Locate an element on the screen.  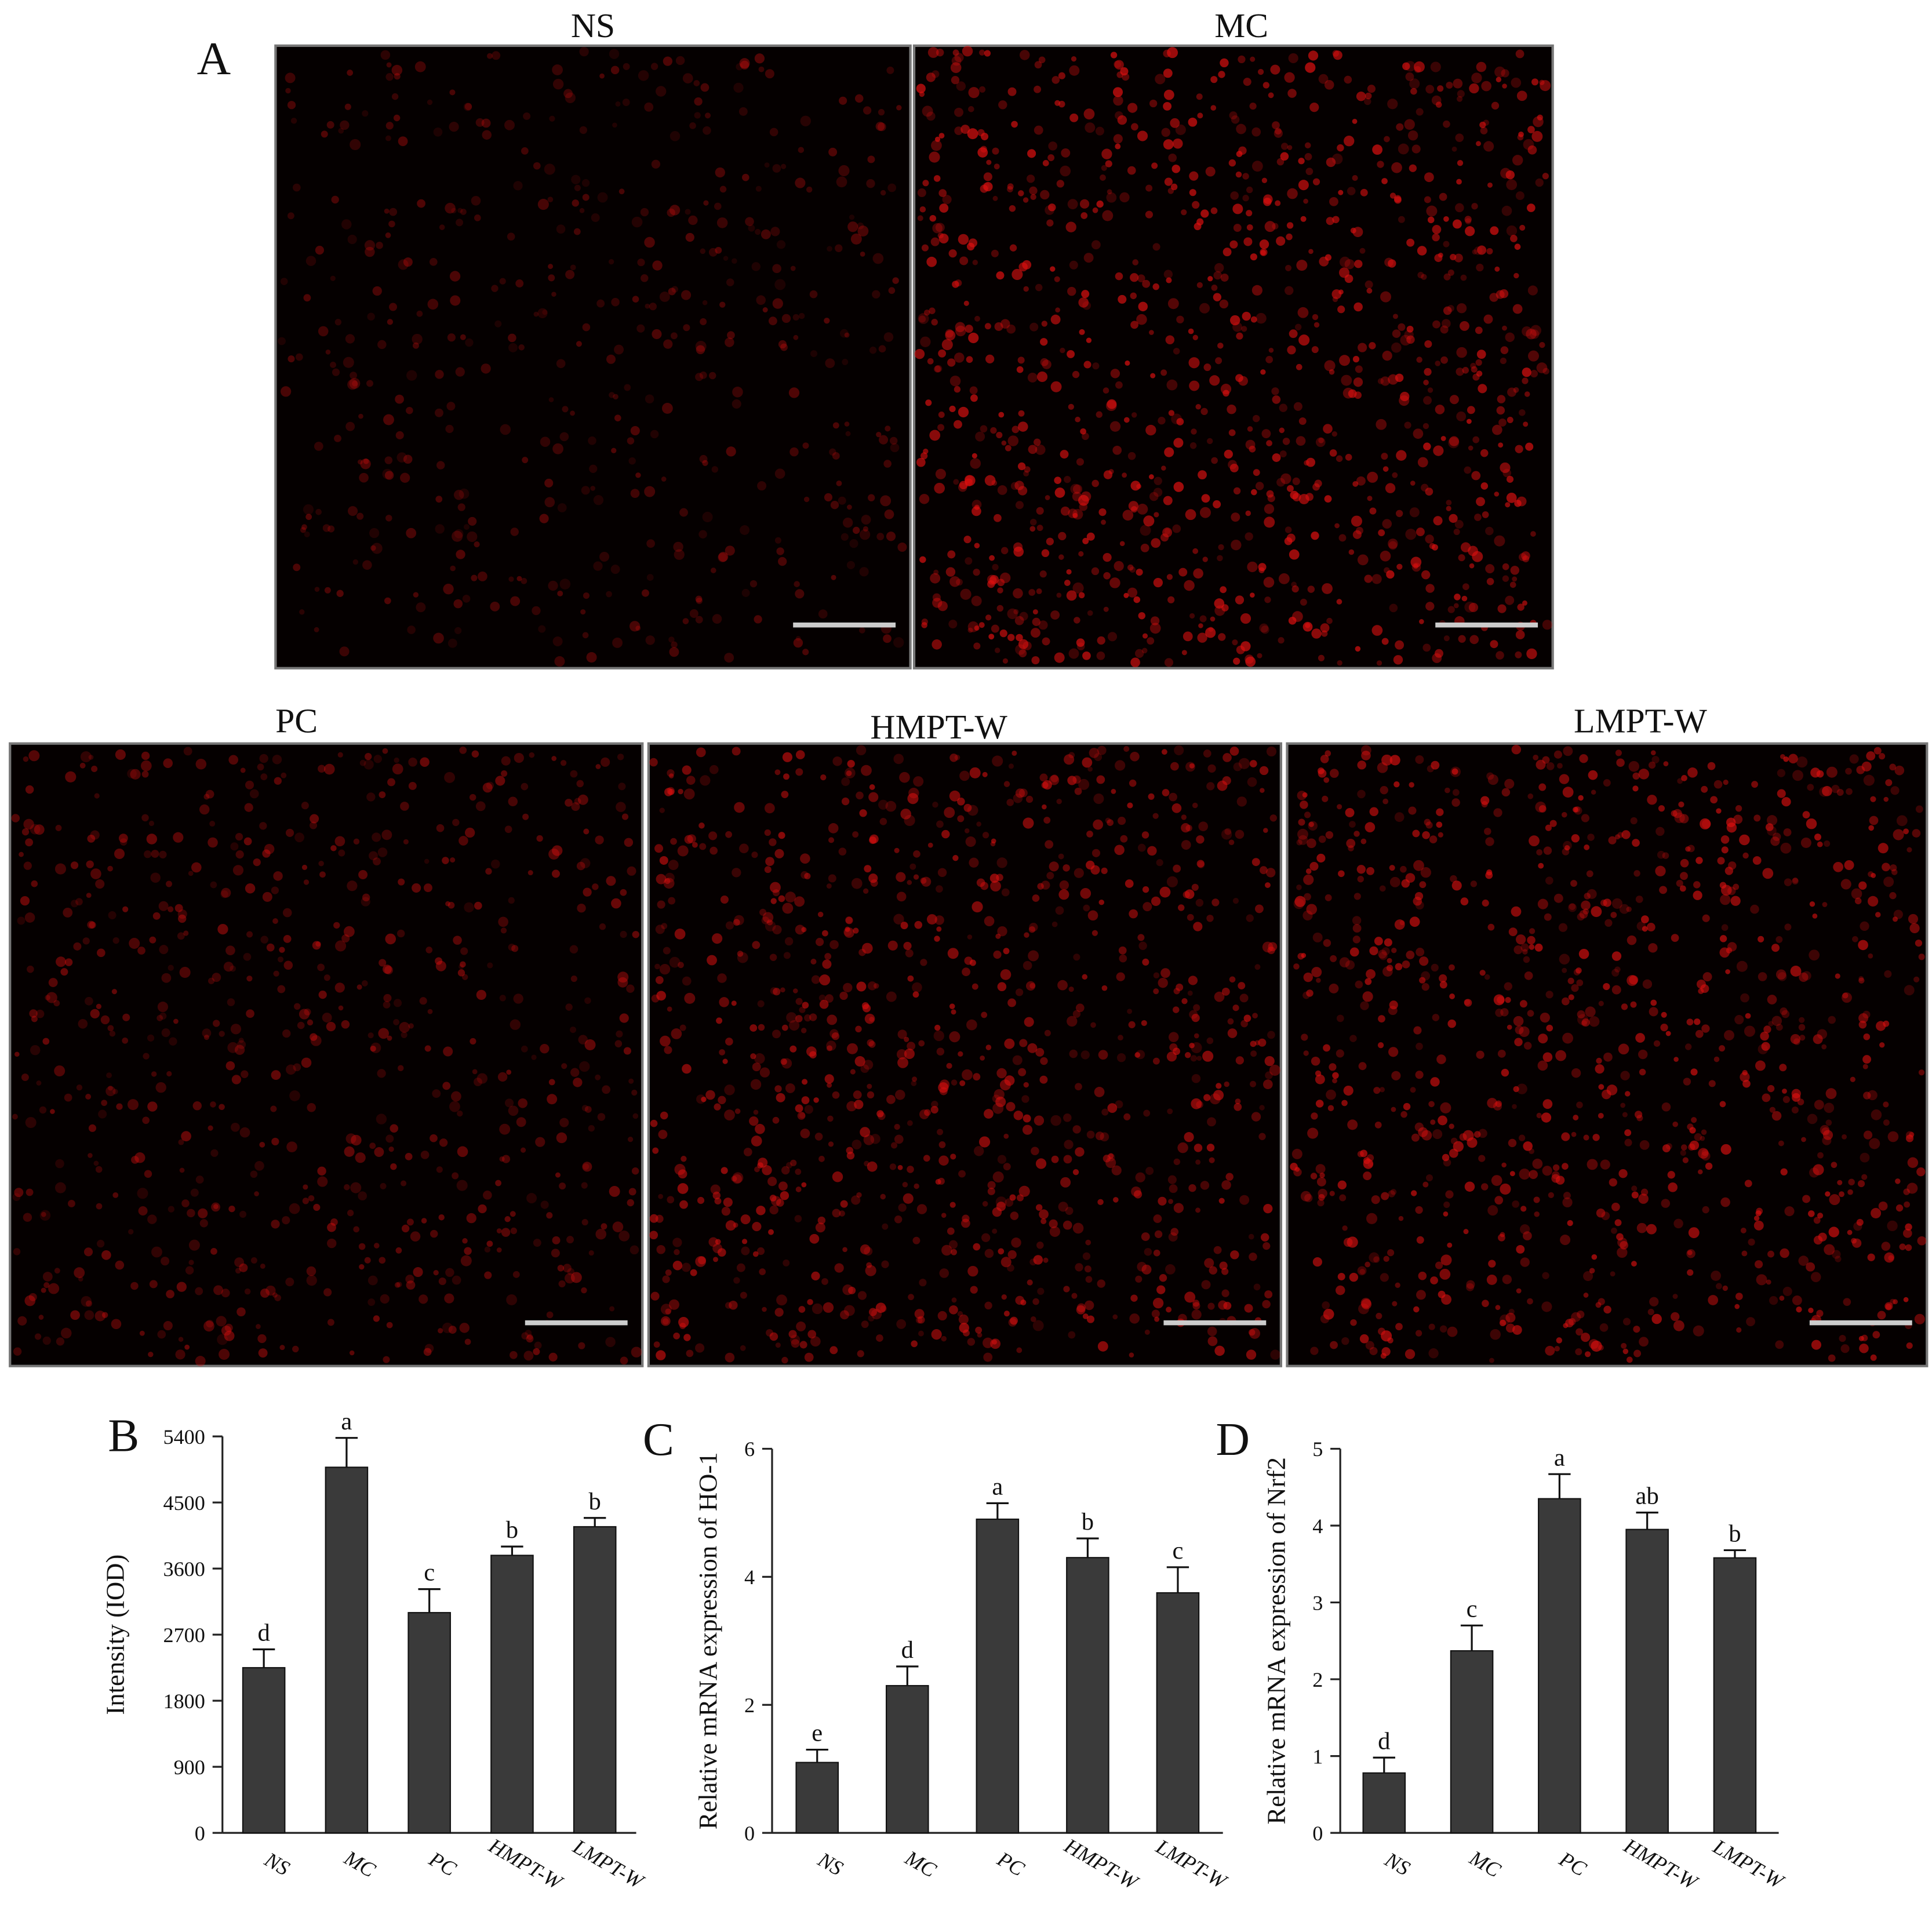
y-tick-label: 5400 is located at coordinates (184, 1437).